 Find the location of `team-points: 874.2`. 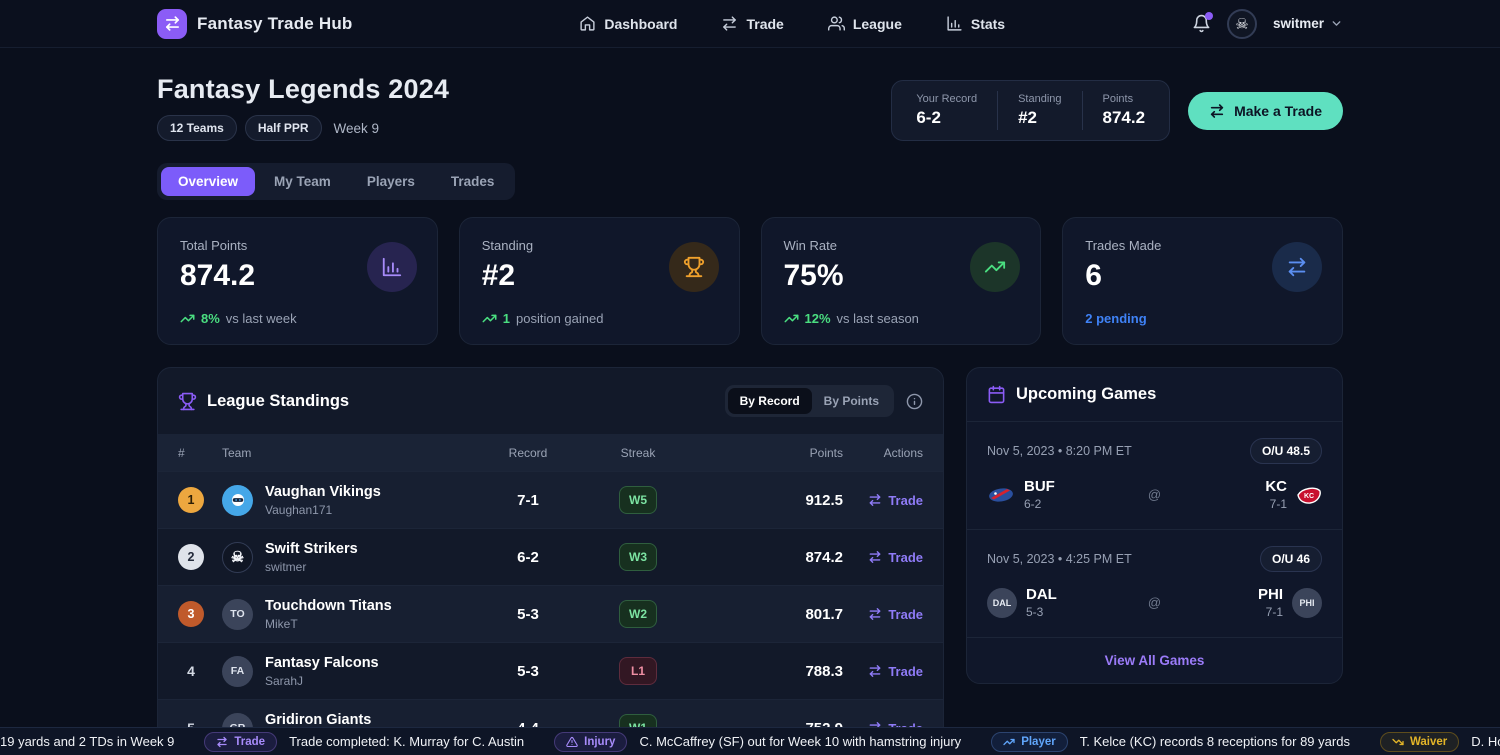

team-points: 874.2 is located at coordinates (824, 557).